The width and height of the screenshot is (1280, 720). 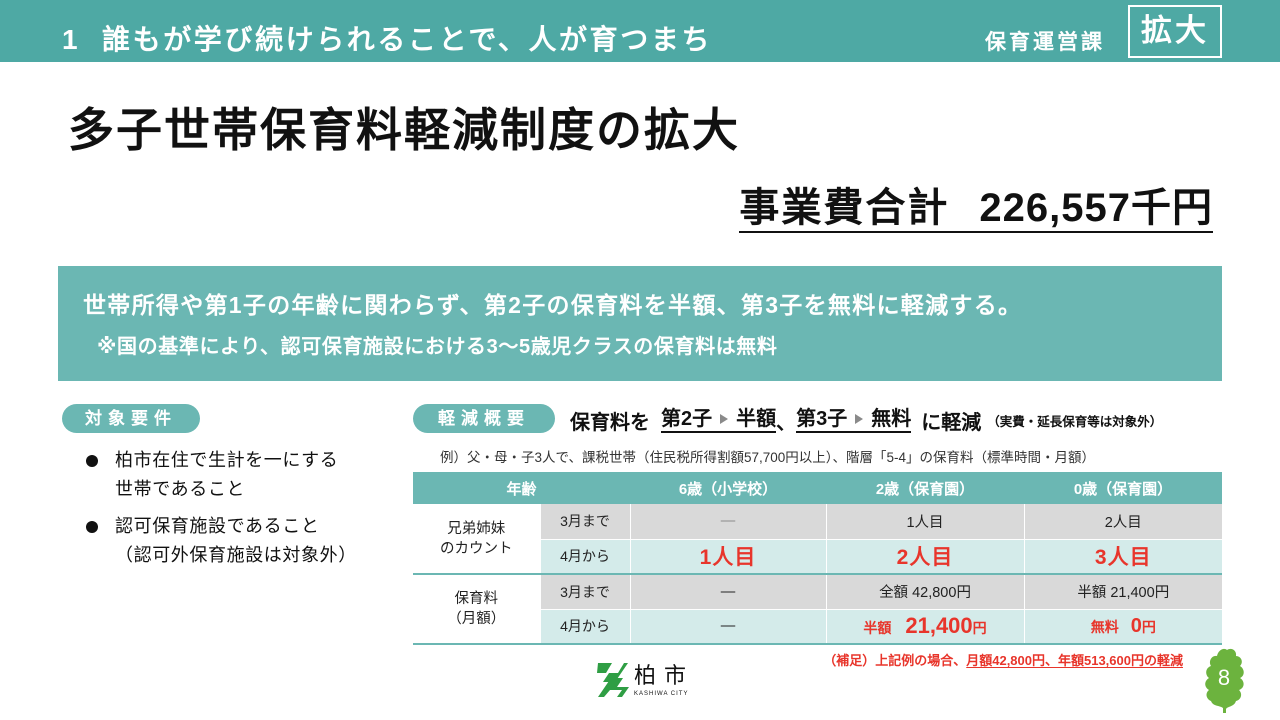 What do you see at coordinates (610, 422) in the screenshot?
I see `reduction-lead: 保育料を` at bounding box center [610, 422].